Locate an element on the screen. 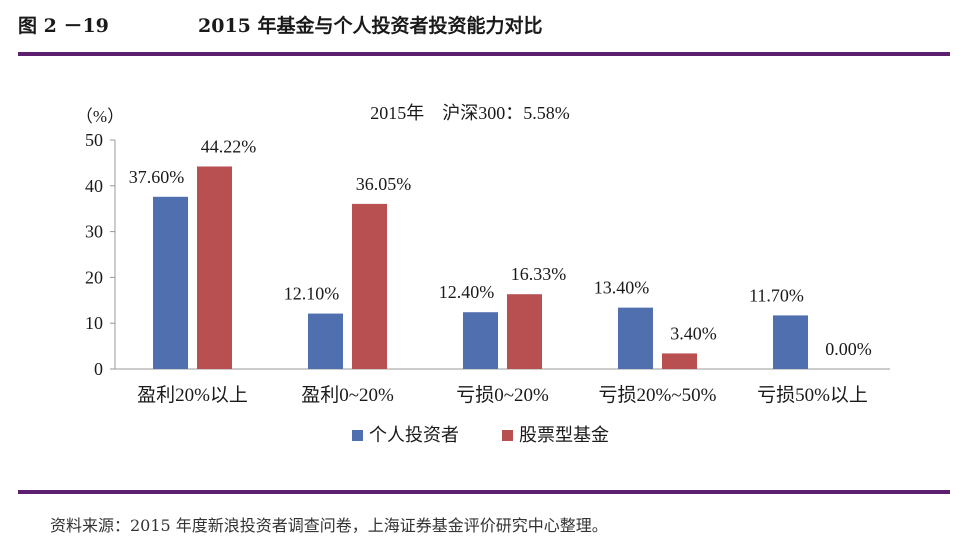 The width and height of the screenshot is (967, 551). data-label: 12.40% is located at coordinates (467, 292).